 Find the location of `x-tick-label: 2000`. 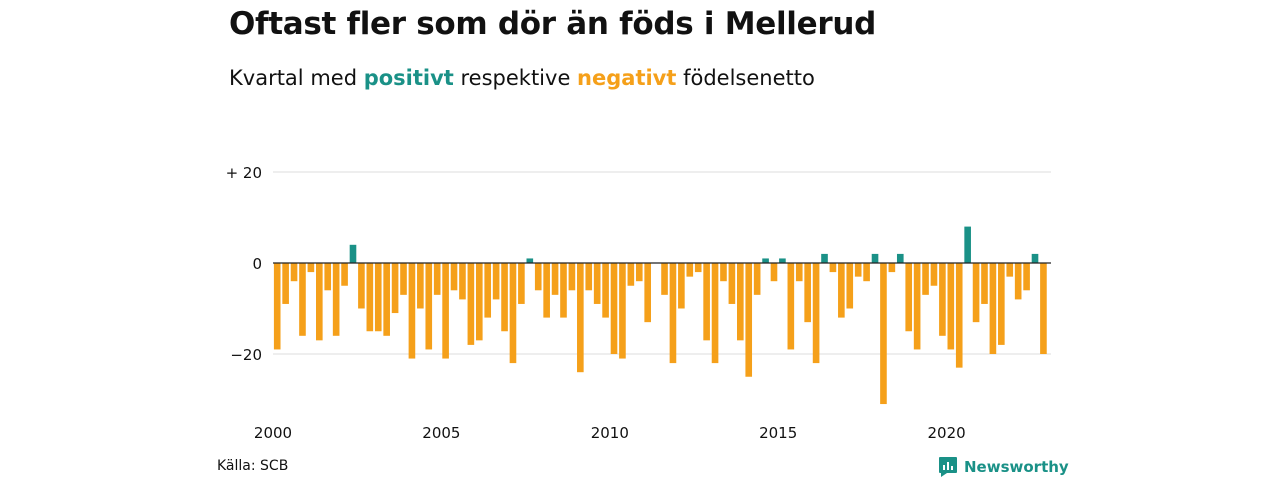

x-tick-label: 2000 is located at coordinates (273, 433).